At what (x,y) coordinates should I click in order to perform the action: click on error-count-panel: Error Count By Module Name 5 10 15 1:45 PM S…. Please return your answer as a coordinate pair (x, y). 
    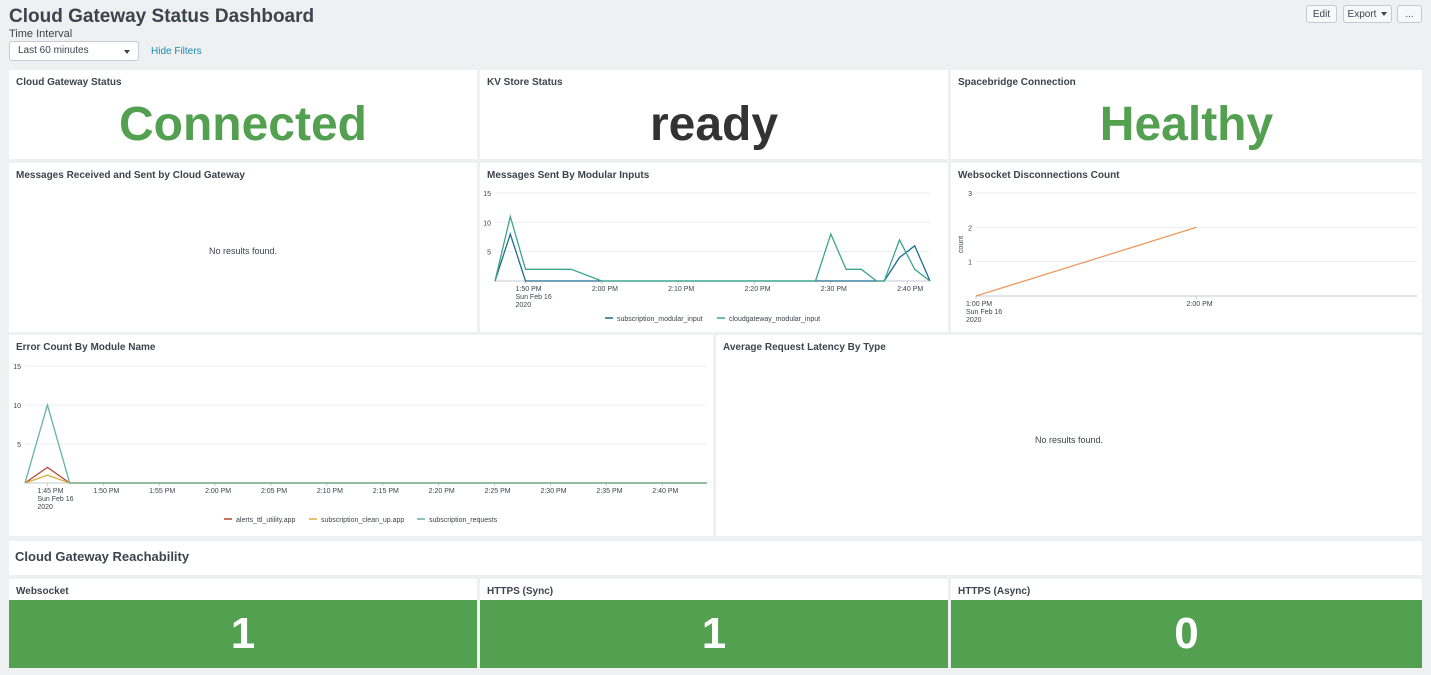
    Looking at the image, I should click on (361, 435).